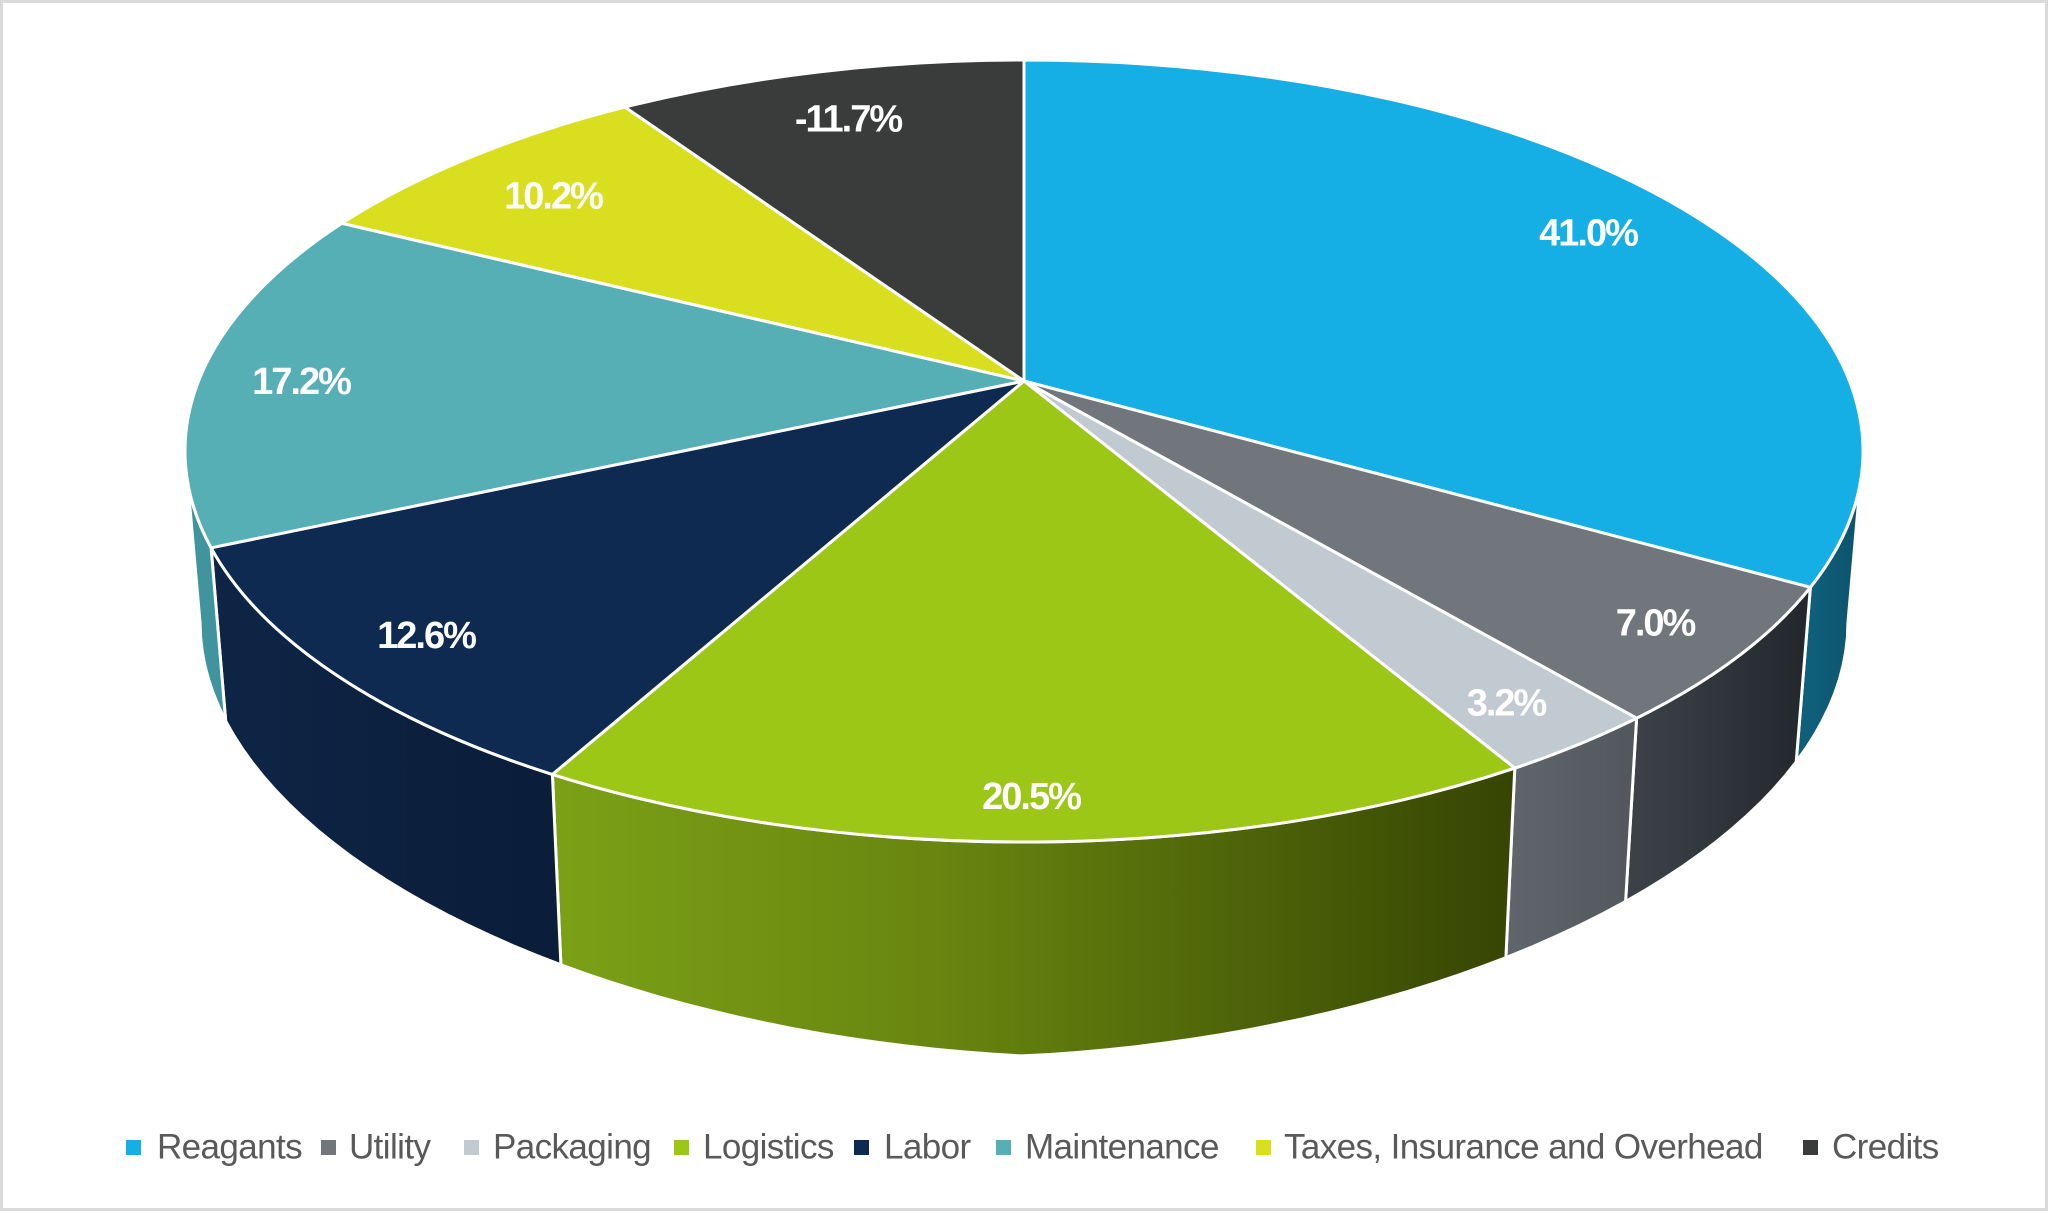 The image size is (2048, 1216). I want to click on svg-text: -11.7%, so click(849, 120).